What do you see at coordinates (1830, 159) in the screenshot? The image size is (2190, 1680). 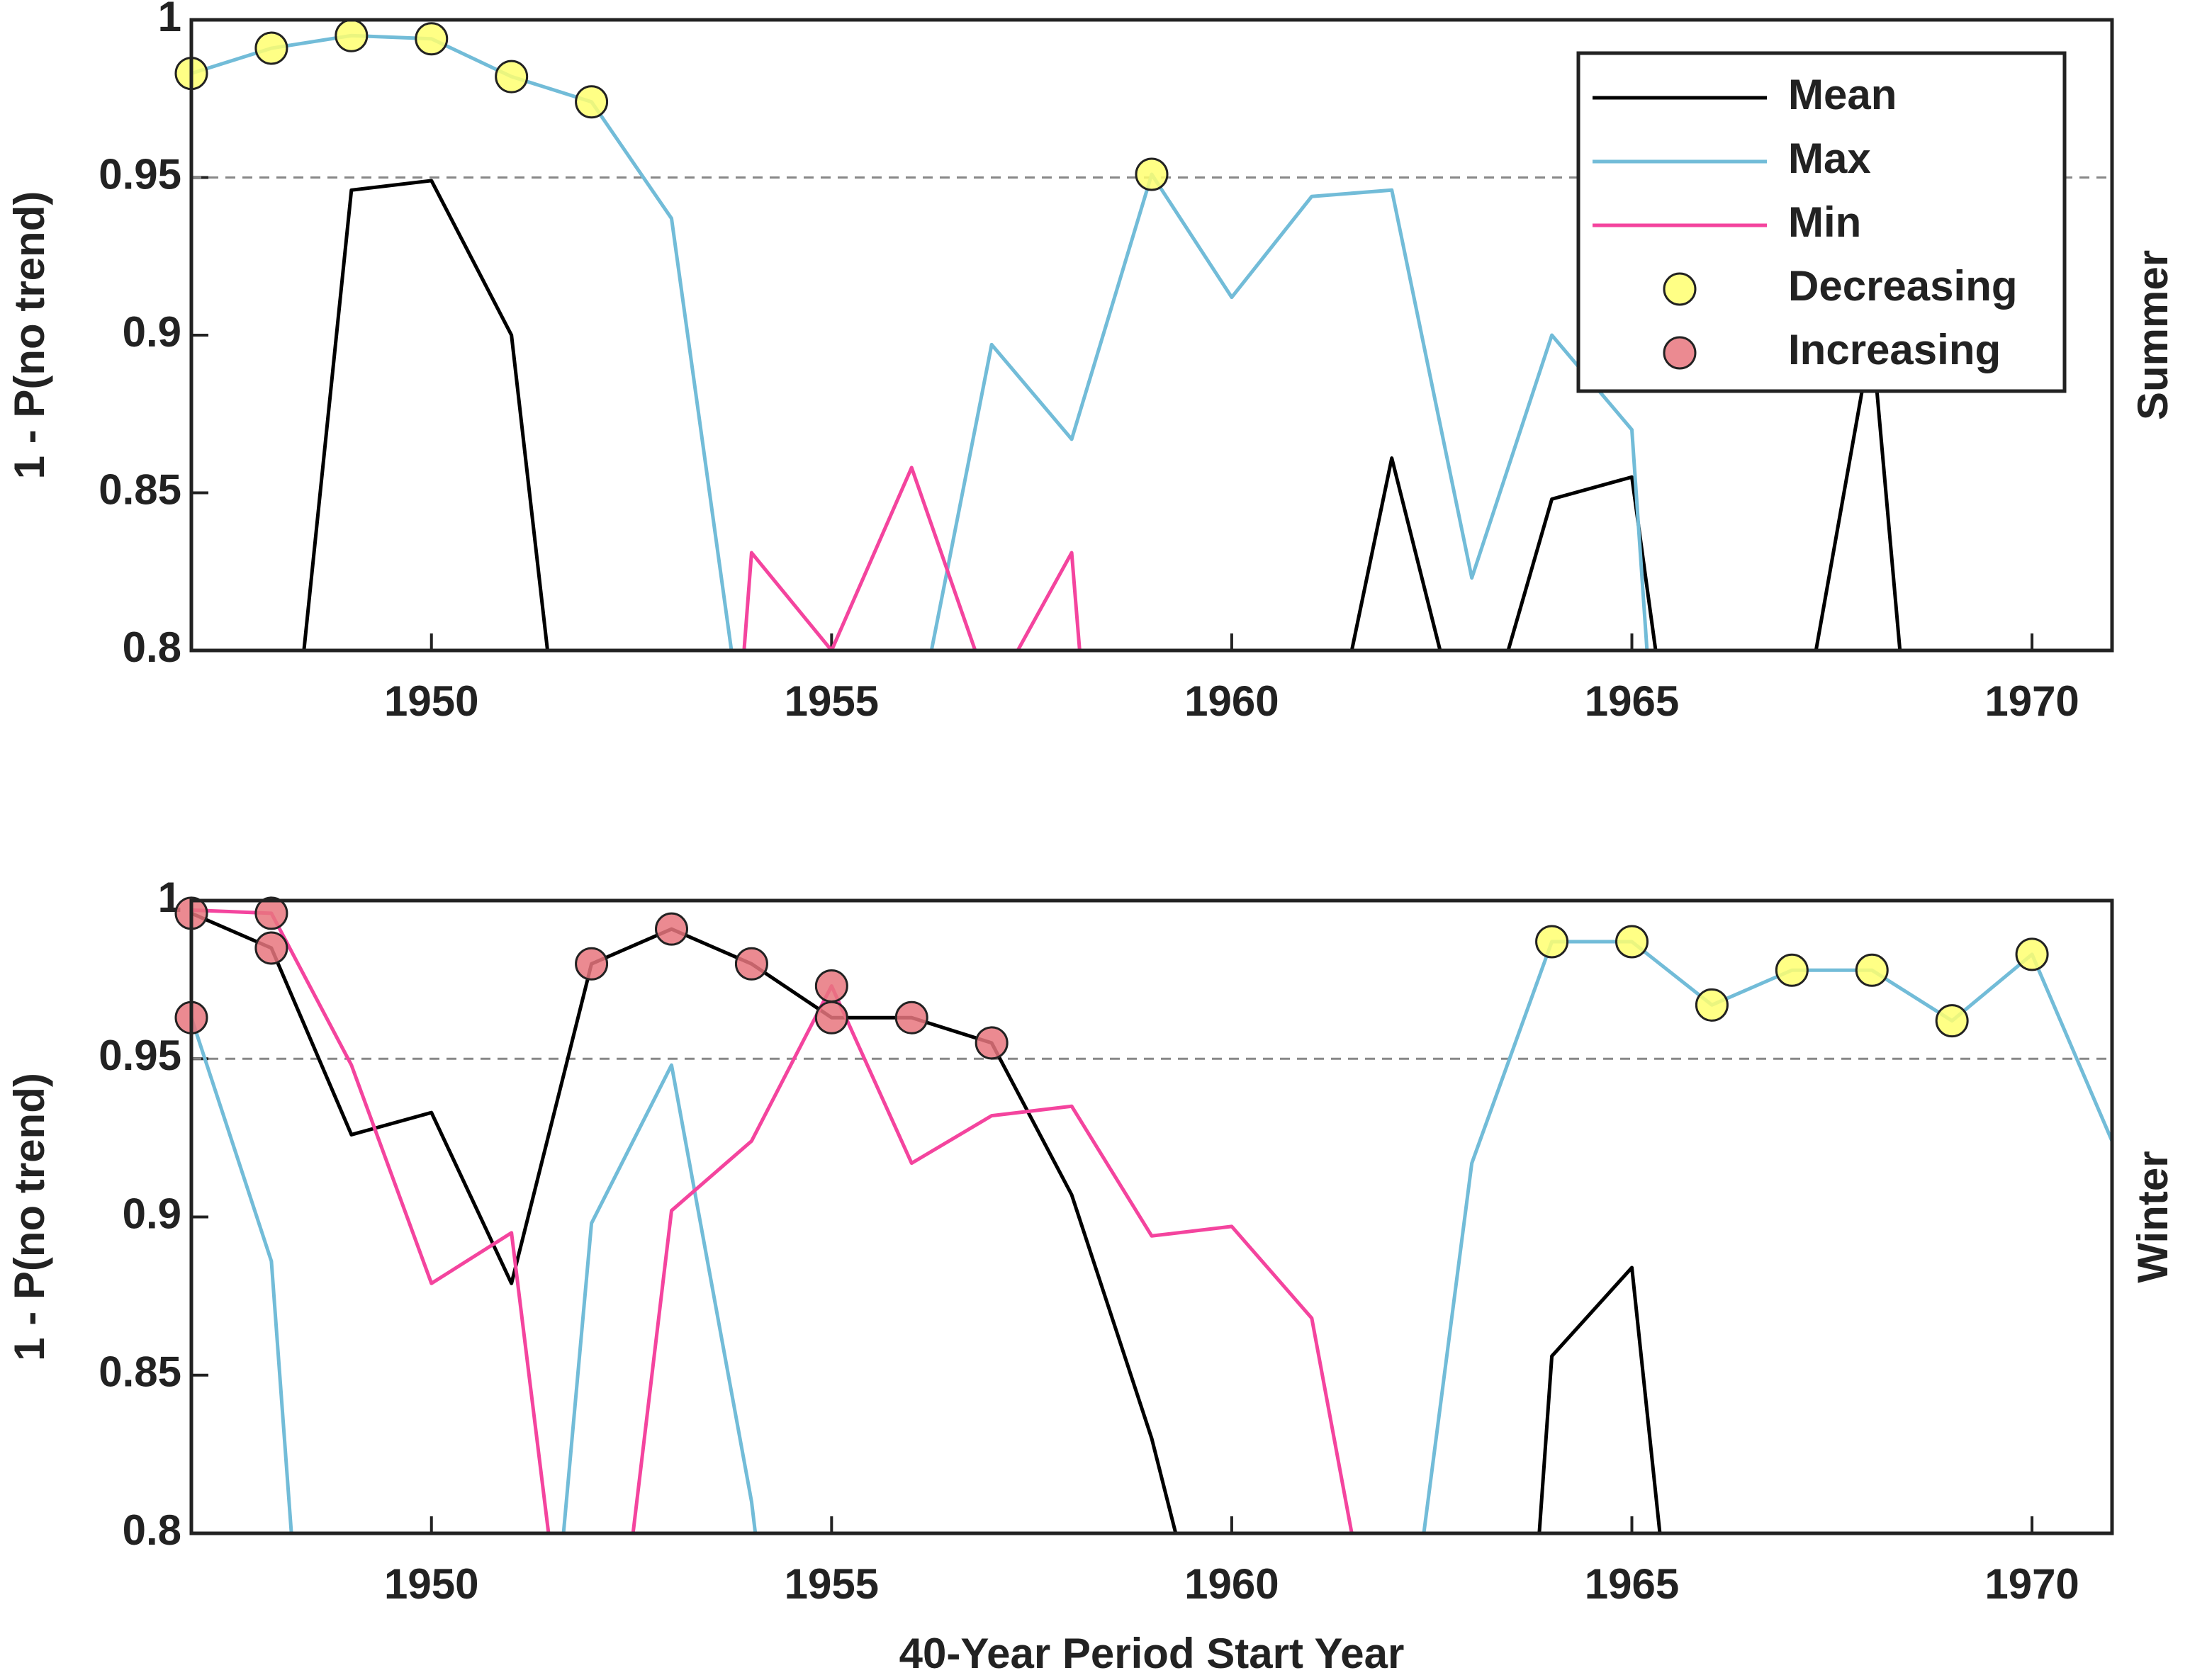 I see `legend-label: Max` at bounding box center [1830, 159].